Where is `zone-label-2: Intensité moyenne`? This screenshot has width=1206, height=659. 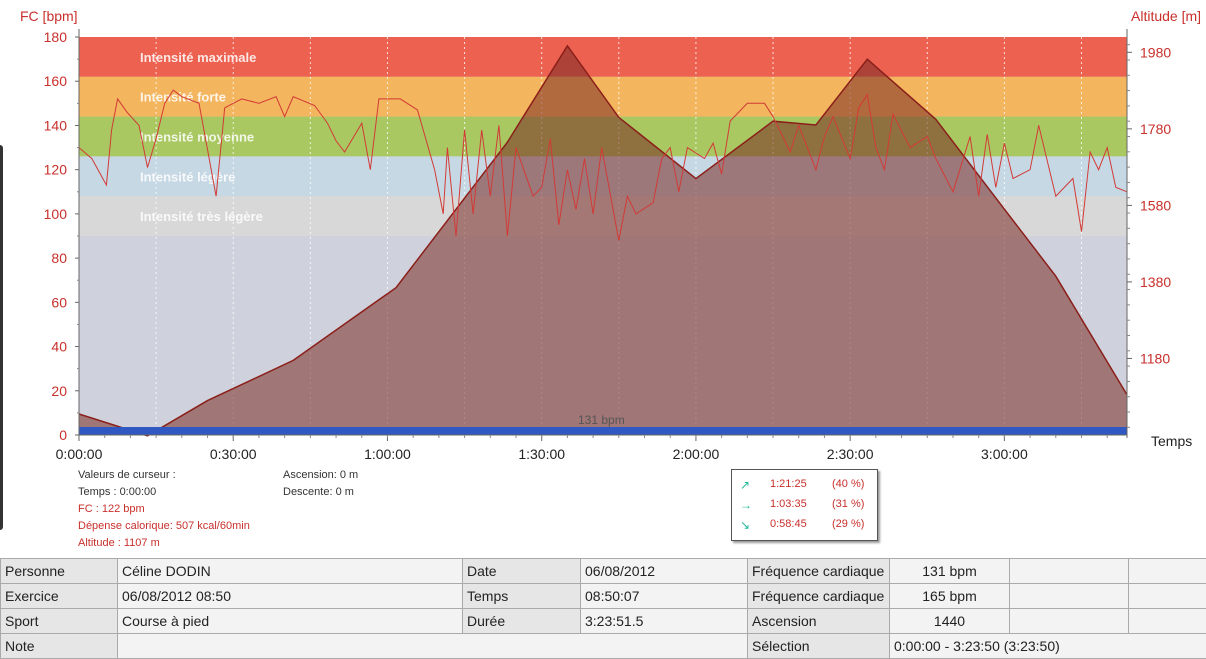 zone-label-2: Intensité moyenne is located at coordinates (197, 137).